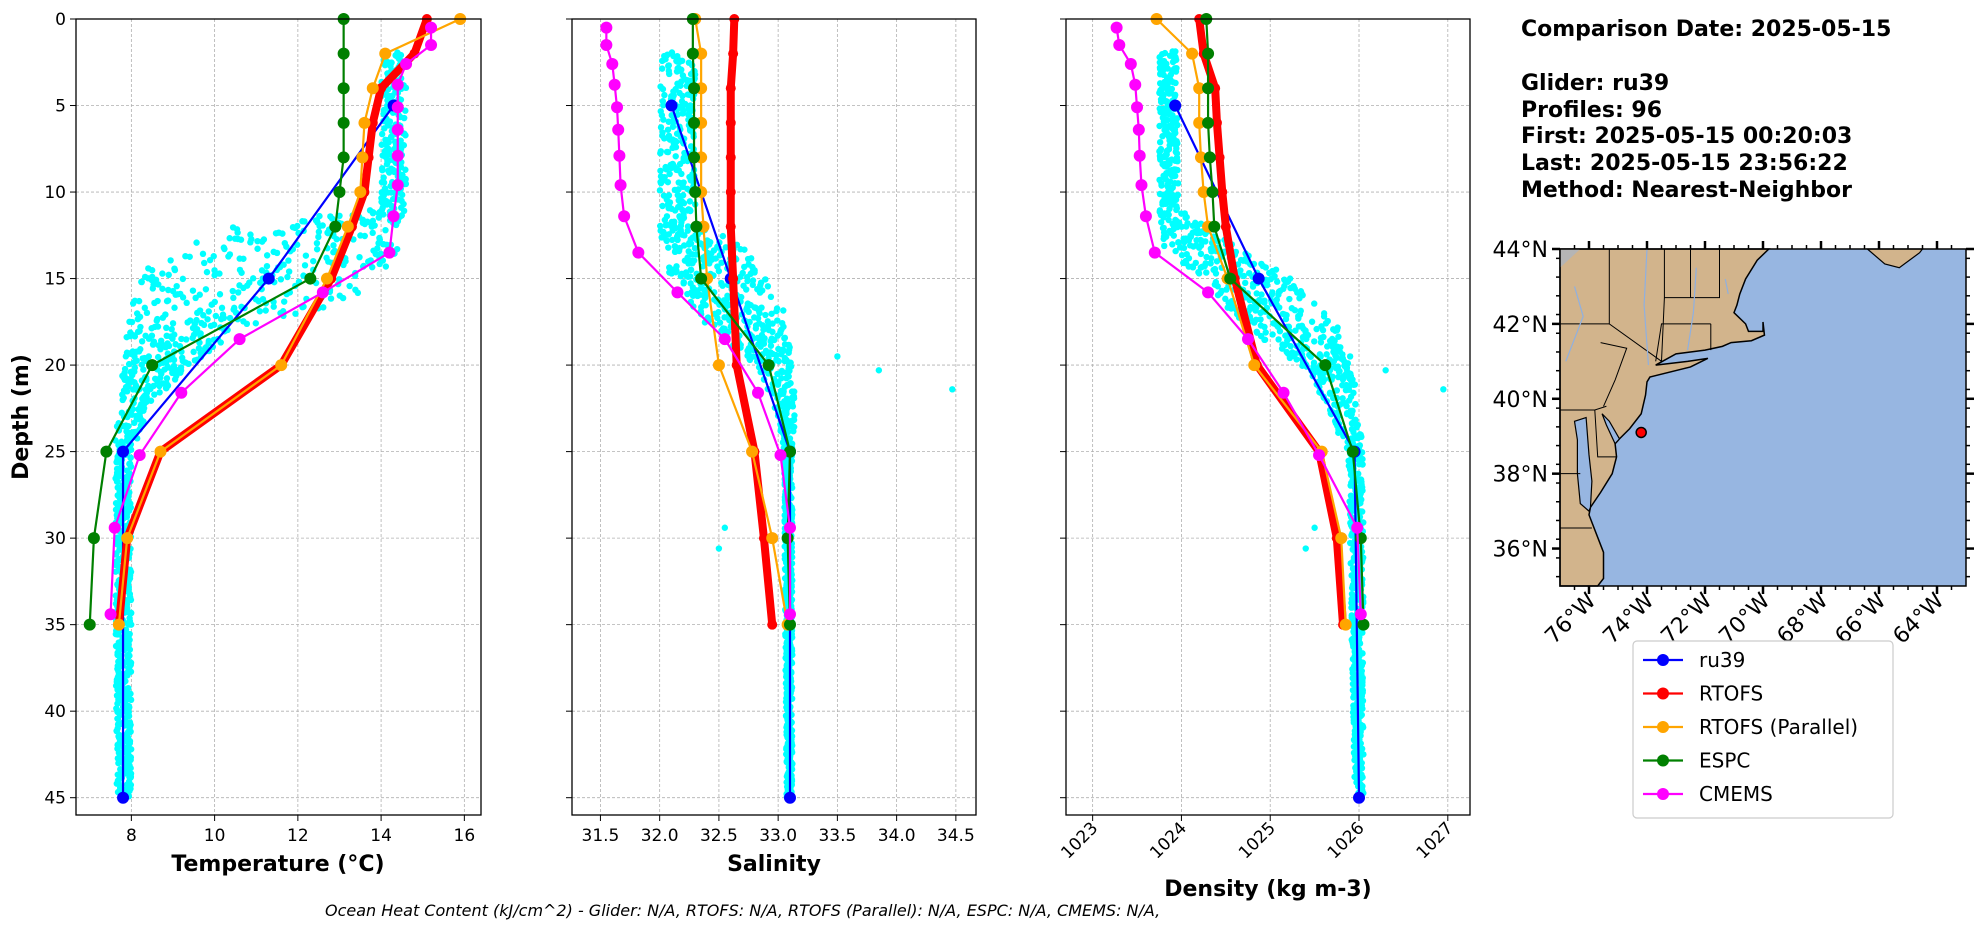 The height and width of the screenshot is (938, 1979). I want to click on series-line, so click(698, 321).